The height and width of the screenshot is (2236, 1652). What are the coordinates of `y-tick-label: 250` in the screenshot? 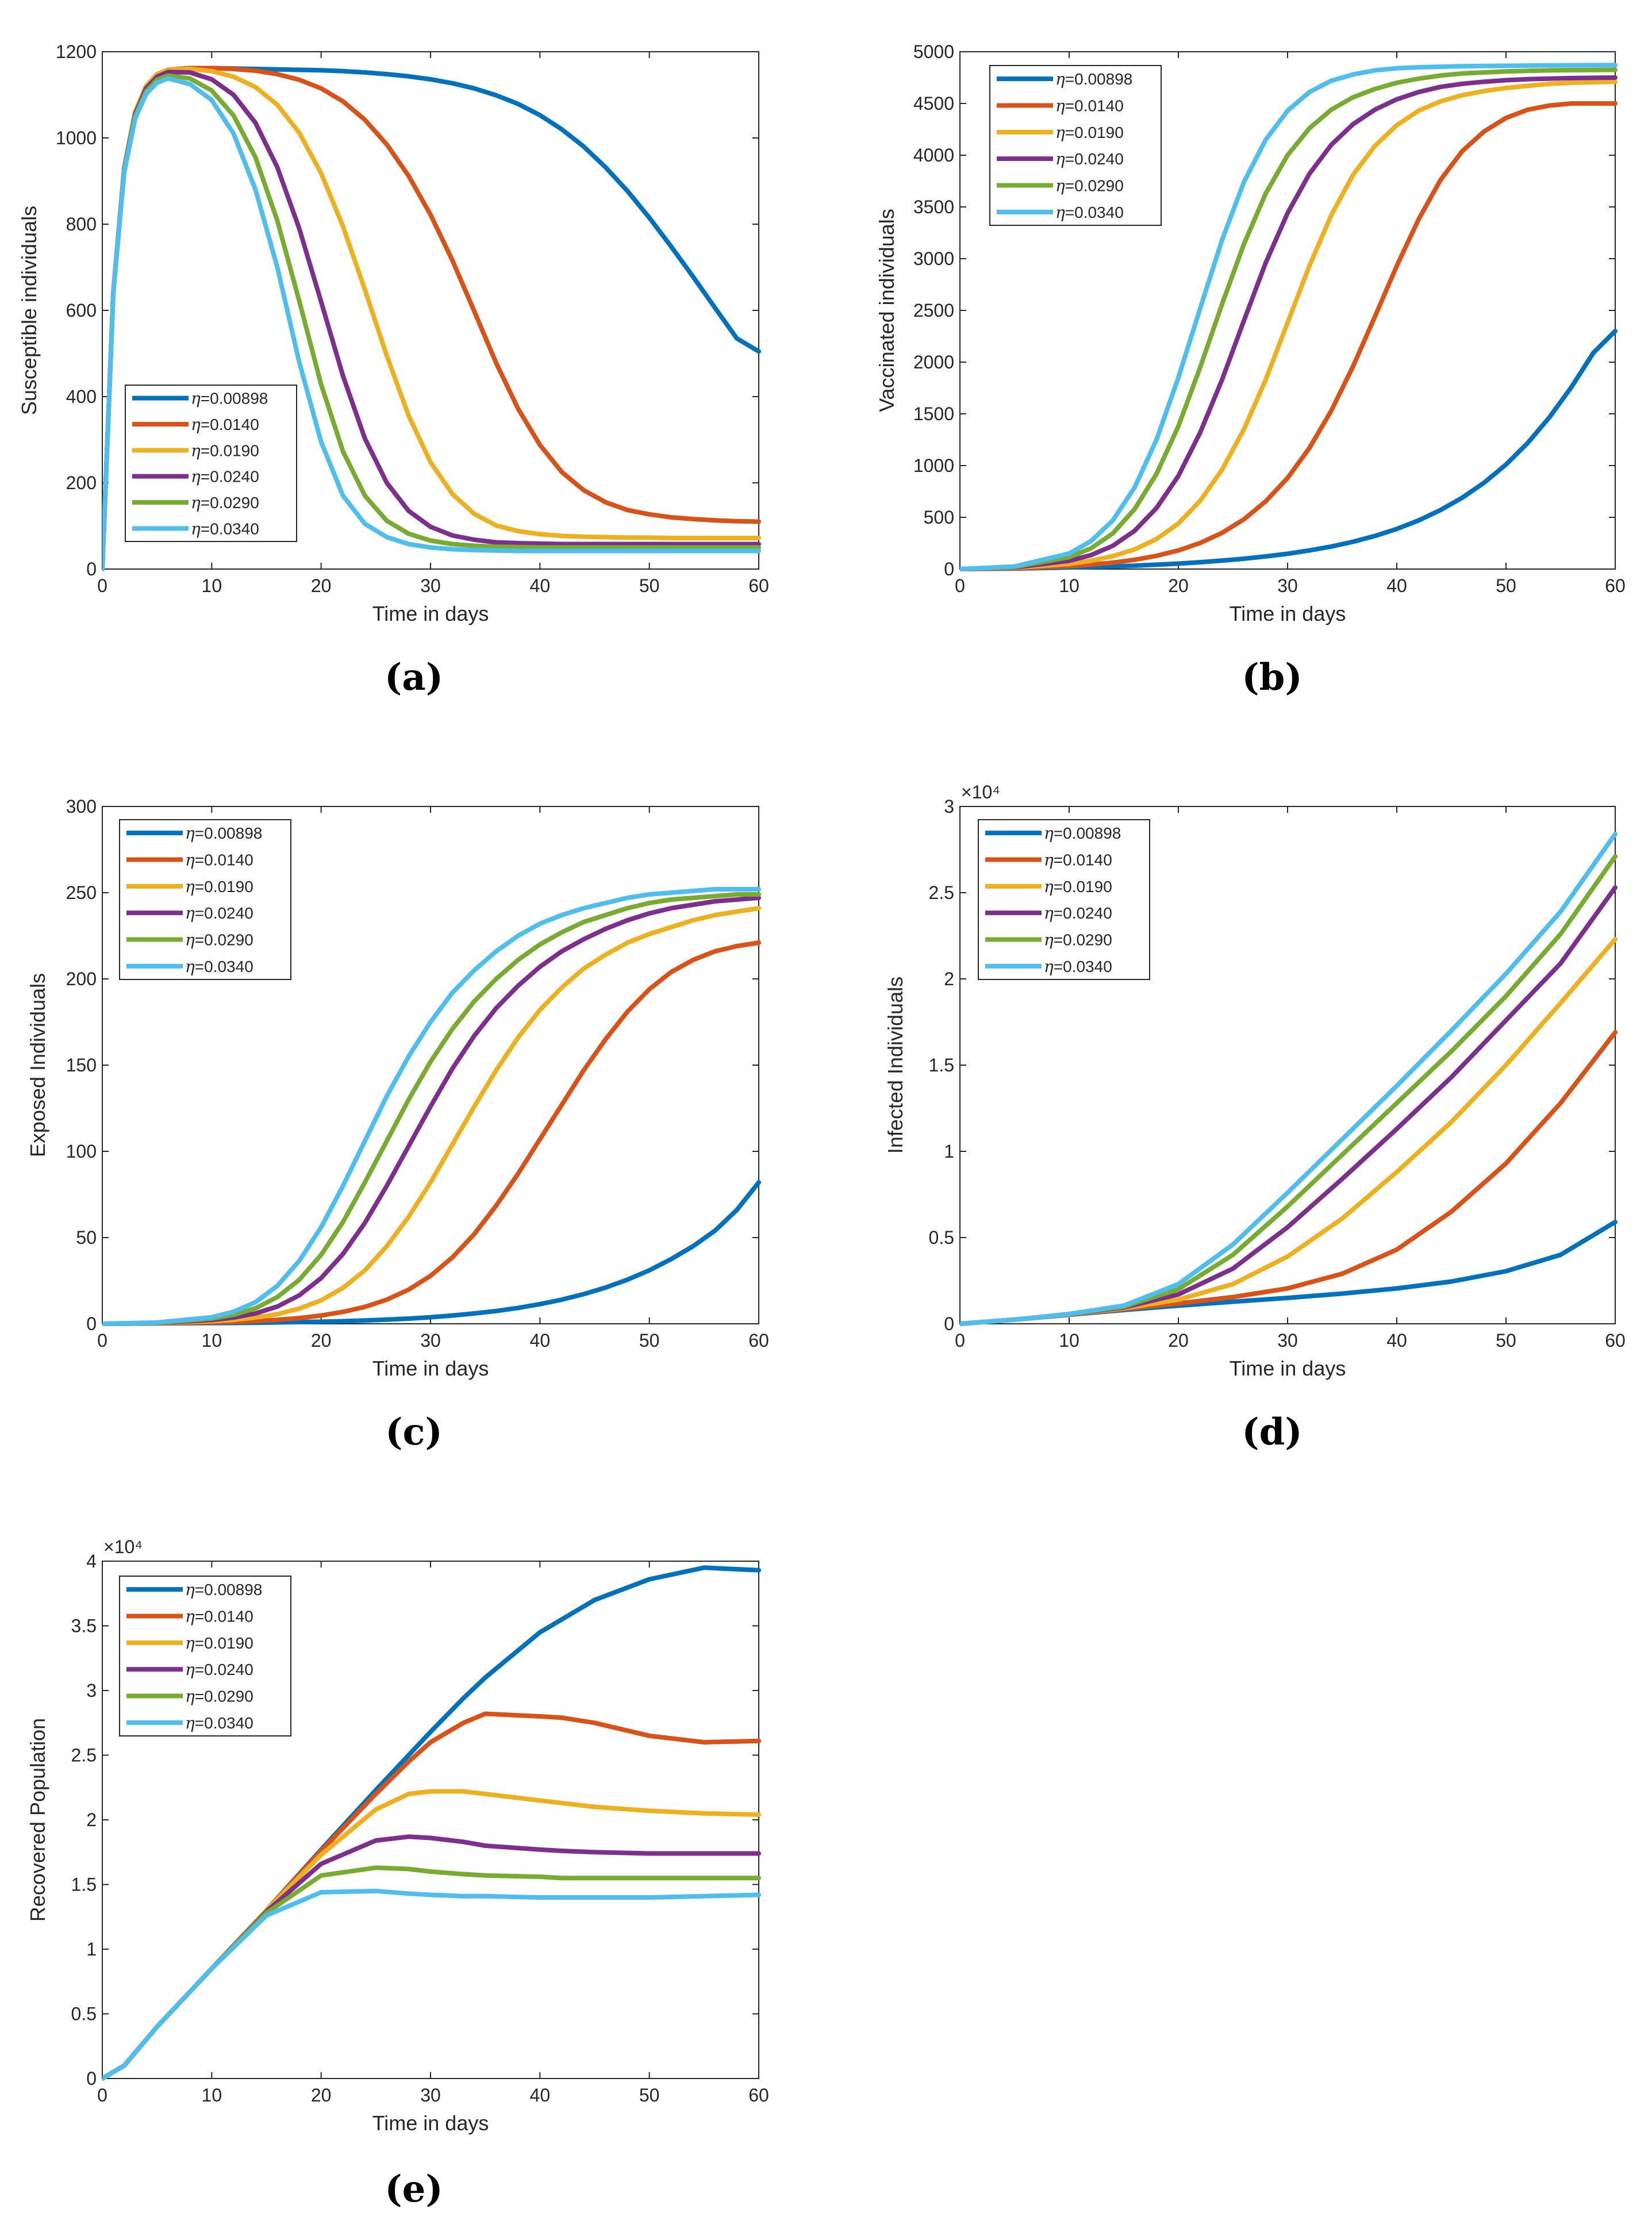 It's located at (81, 892).